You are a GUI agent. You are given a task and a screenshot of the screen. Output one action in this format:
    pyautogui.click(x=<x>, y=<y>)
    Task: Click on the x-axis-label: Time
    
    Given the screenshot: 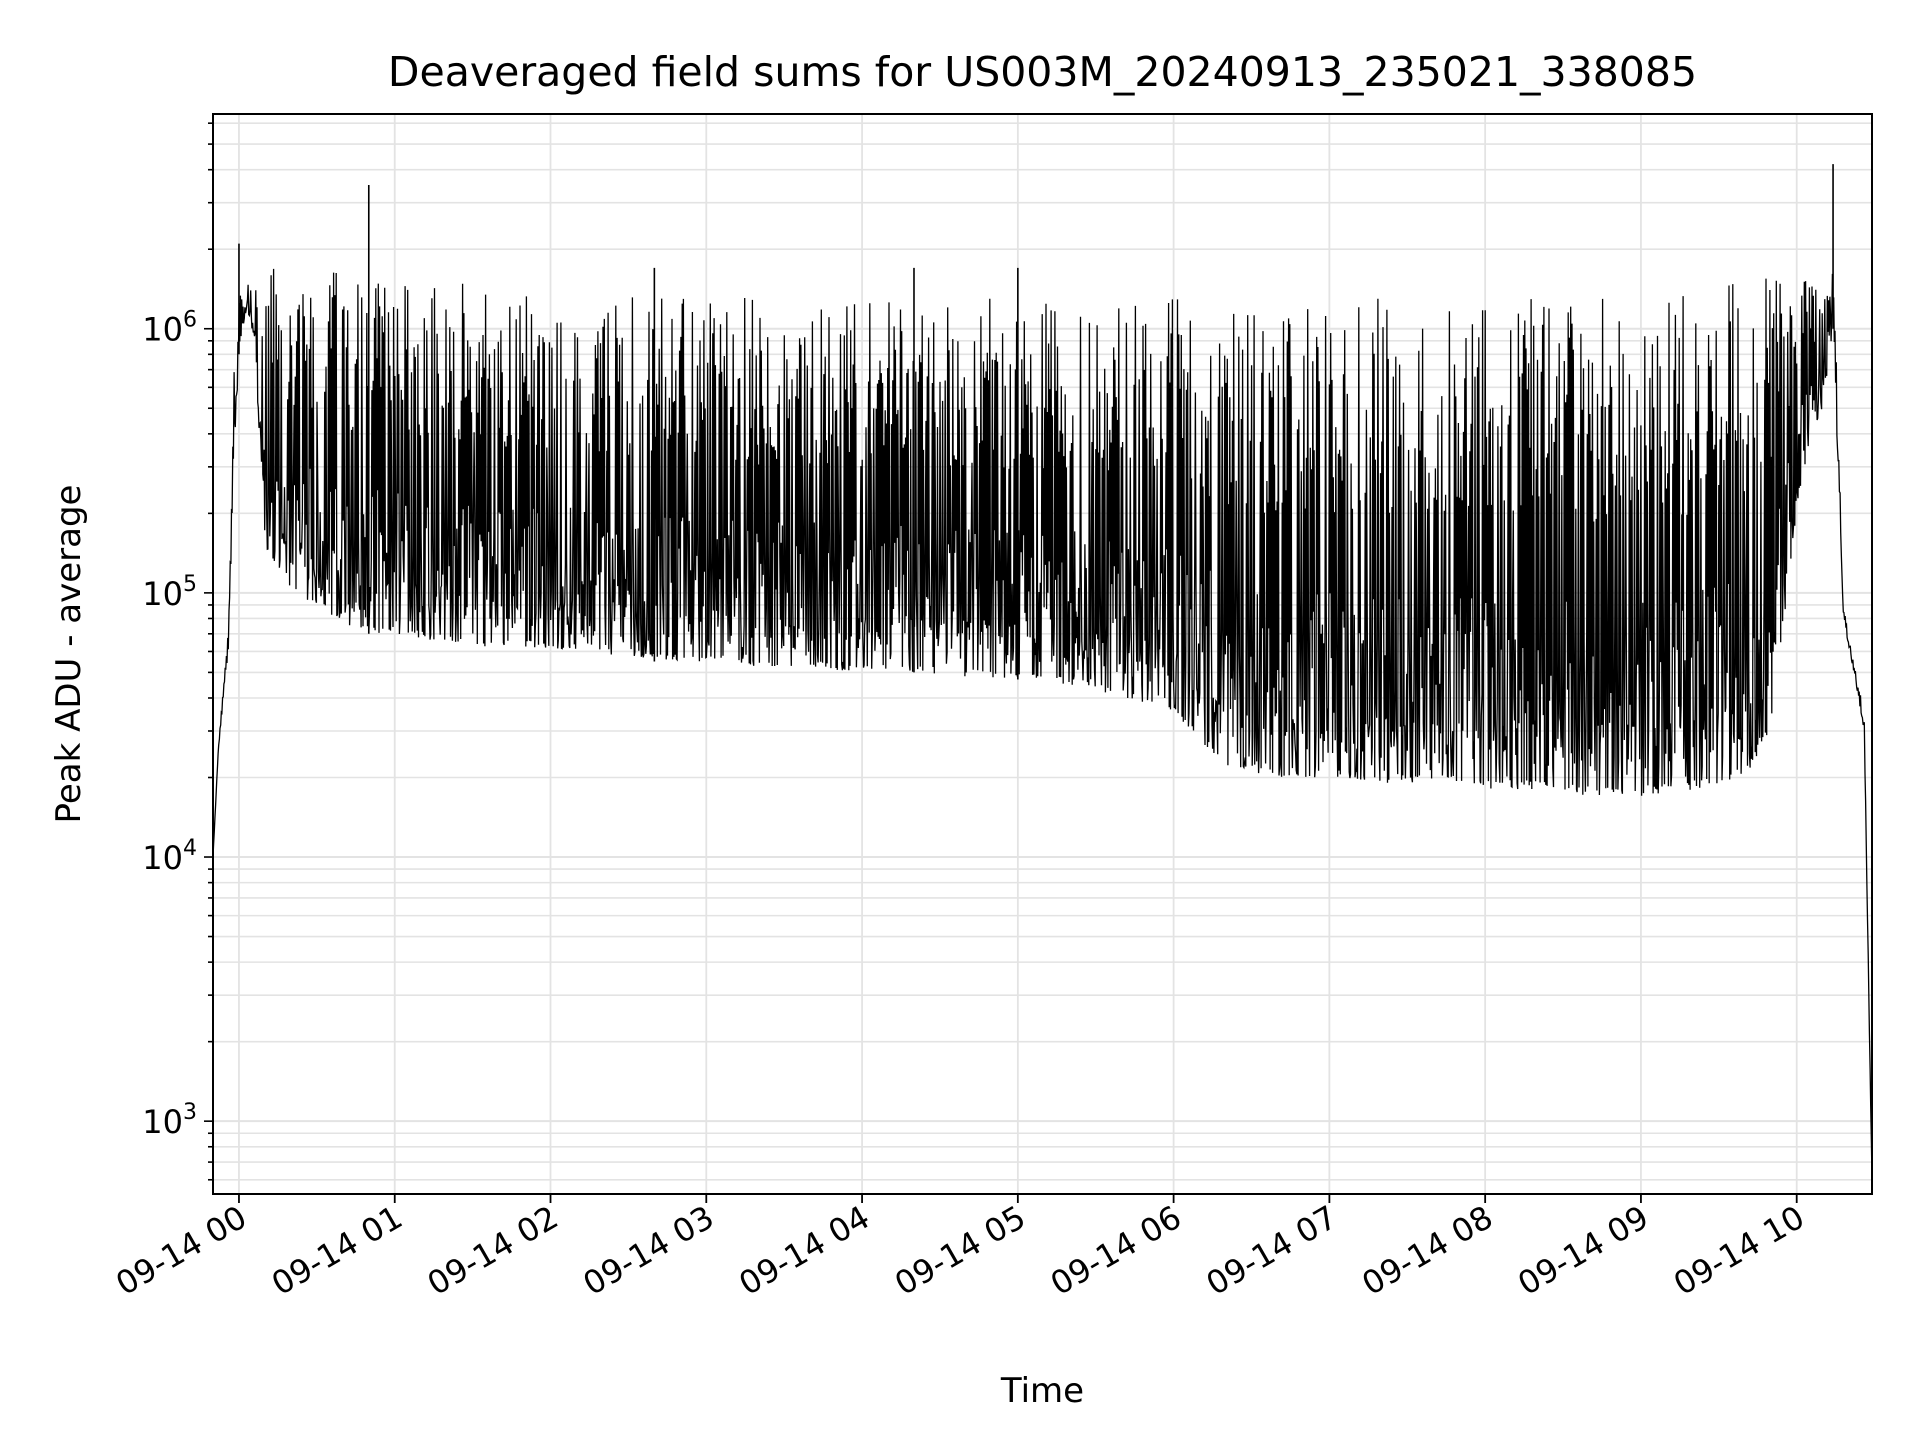 What is the action you would take?
    pyautogui.click(x=1042, y=1391)
    